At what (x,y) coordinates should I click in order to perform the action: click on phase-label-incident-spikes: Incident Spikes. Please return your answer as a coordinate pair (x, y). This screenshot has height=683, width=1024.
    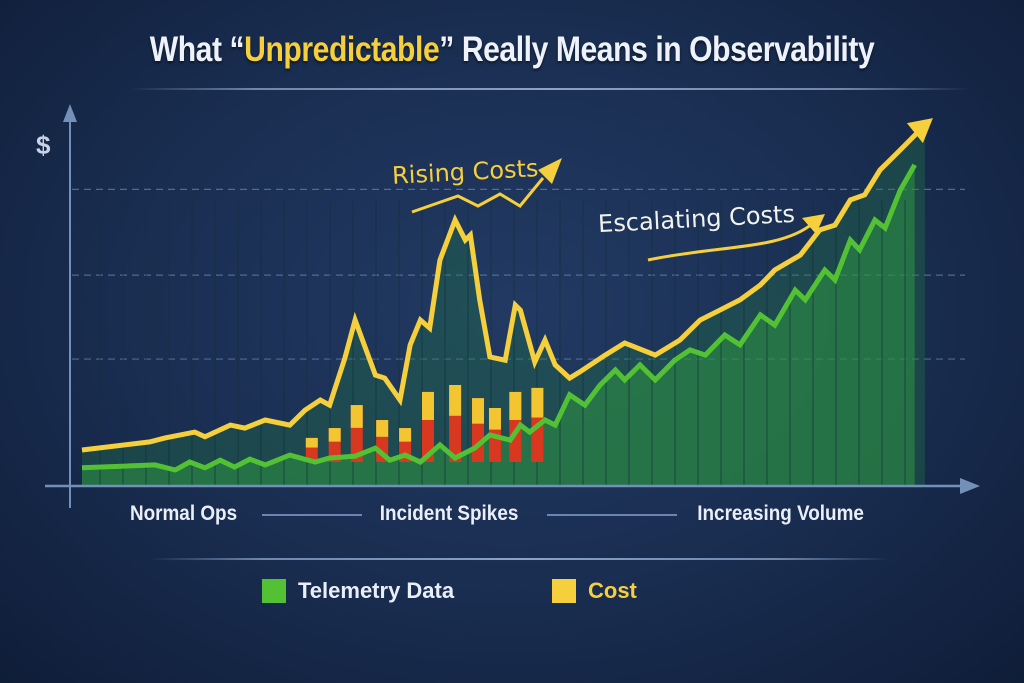
    Looking at the image, I should click on (449, 513).